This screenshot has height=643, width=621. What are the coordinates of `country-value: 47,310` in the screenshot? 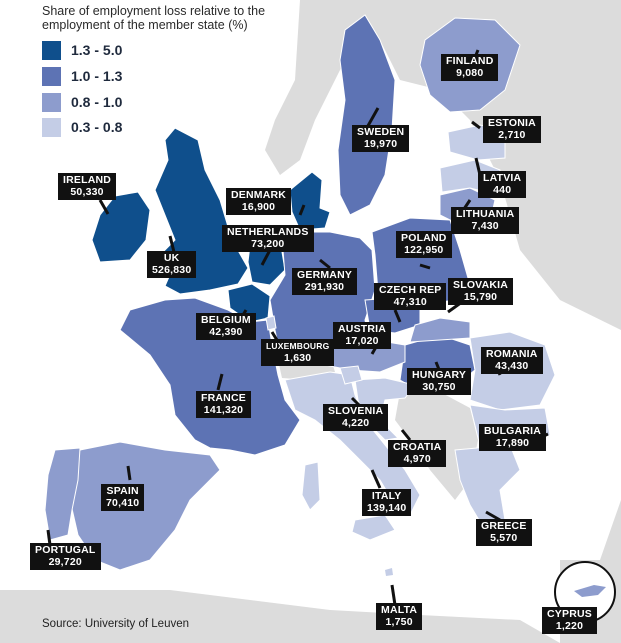 It's located at (410, 301).